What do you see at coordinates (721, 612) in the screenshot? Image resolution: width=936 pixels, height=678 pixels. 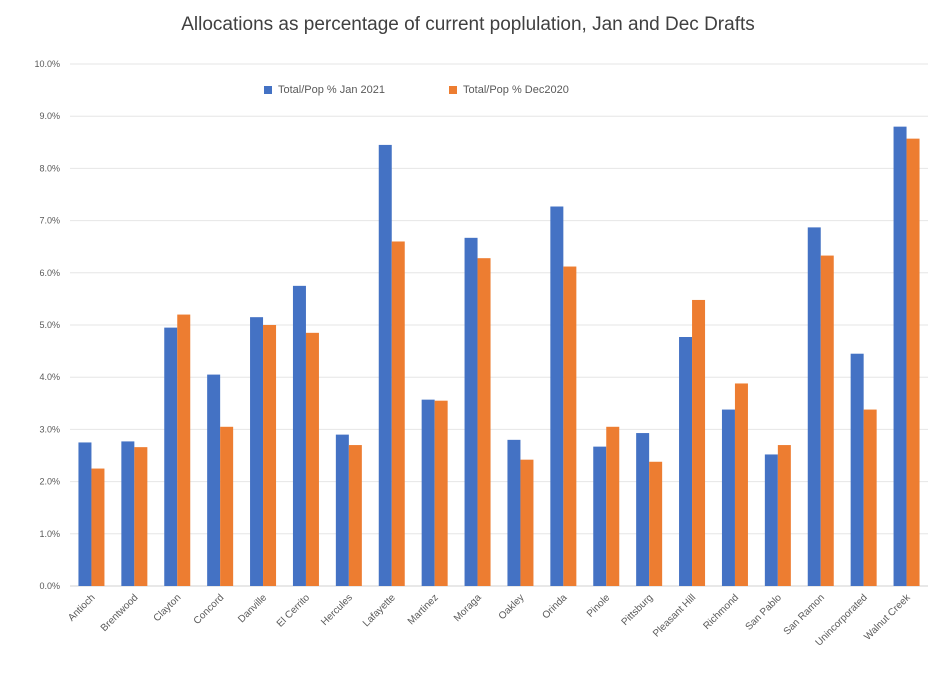 I see `x-tick-label: Richmond` at bounding box center [721, 612].